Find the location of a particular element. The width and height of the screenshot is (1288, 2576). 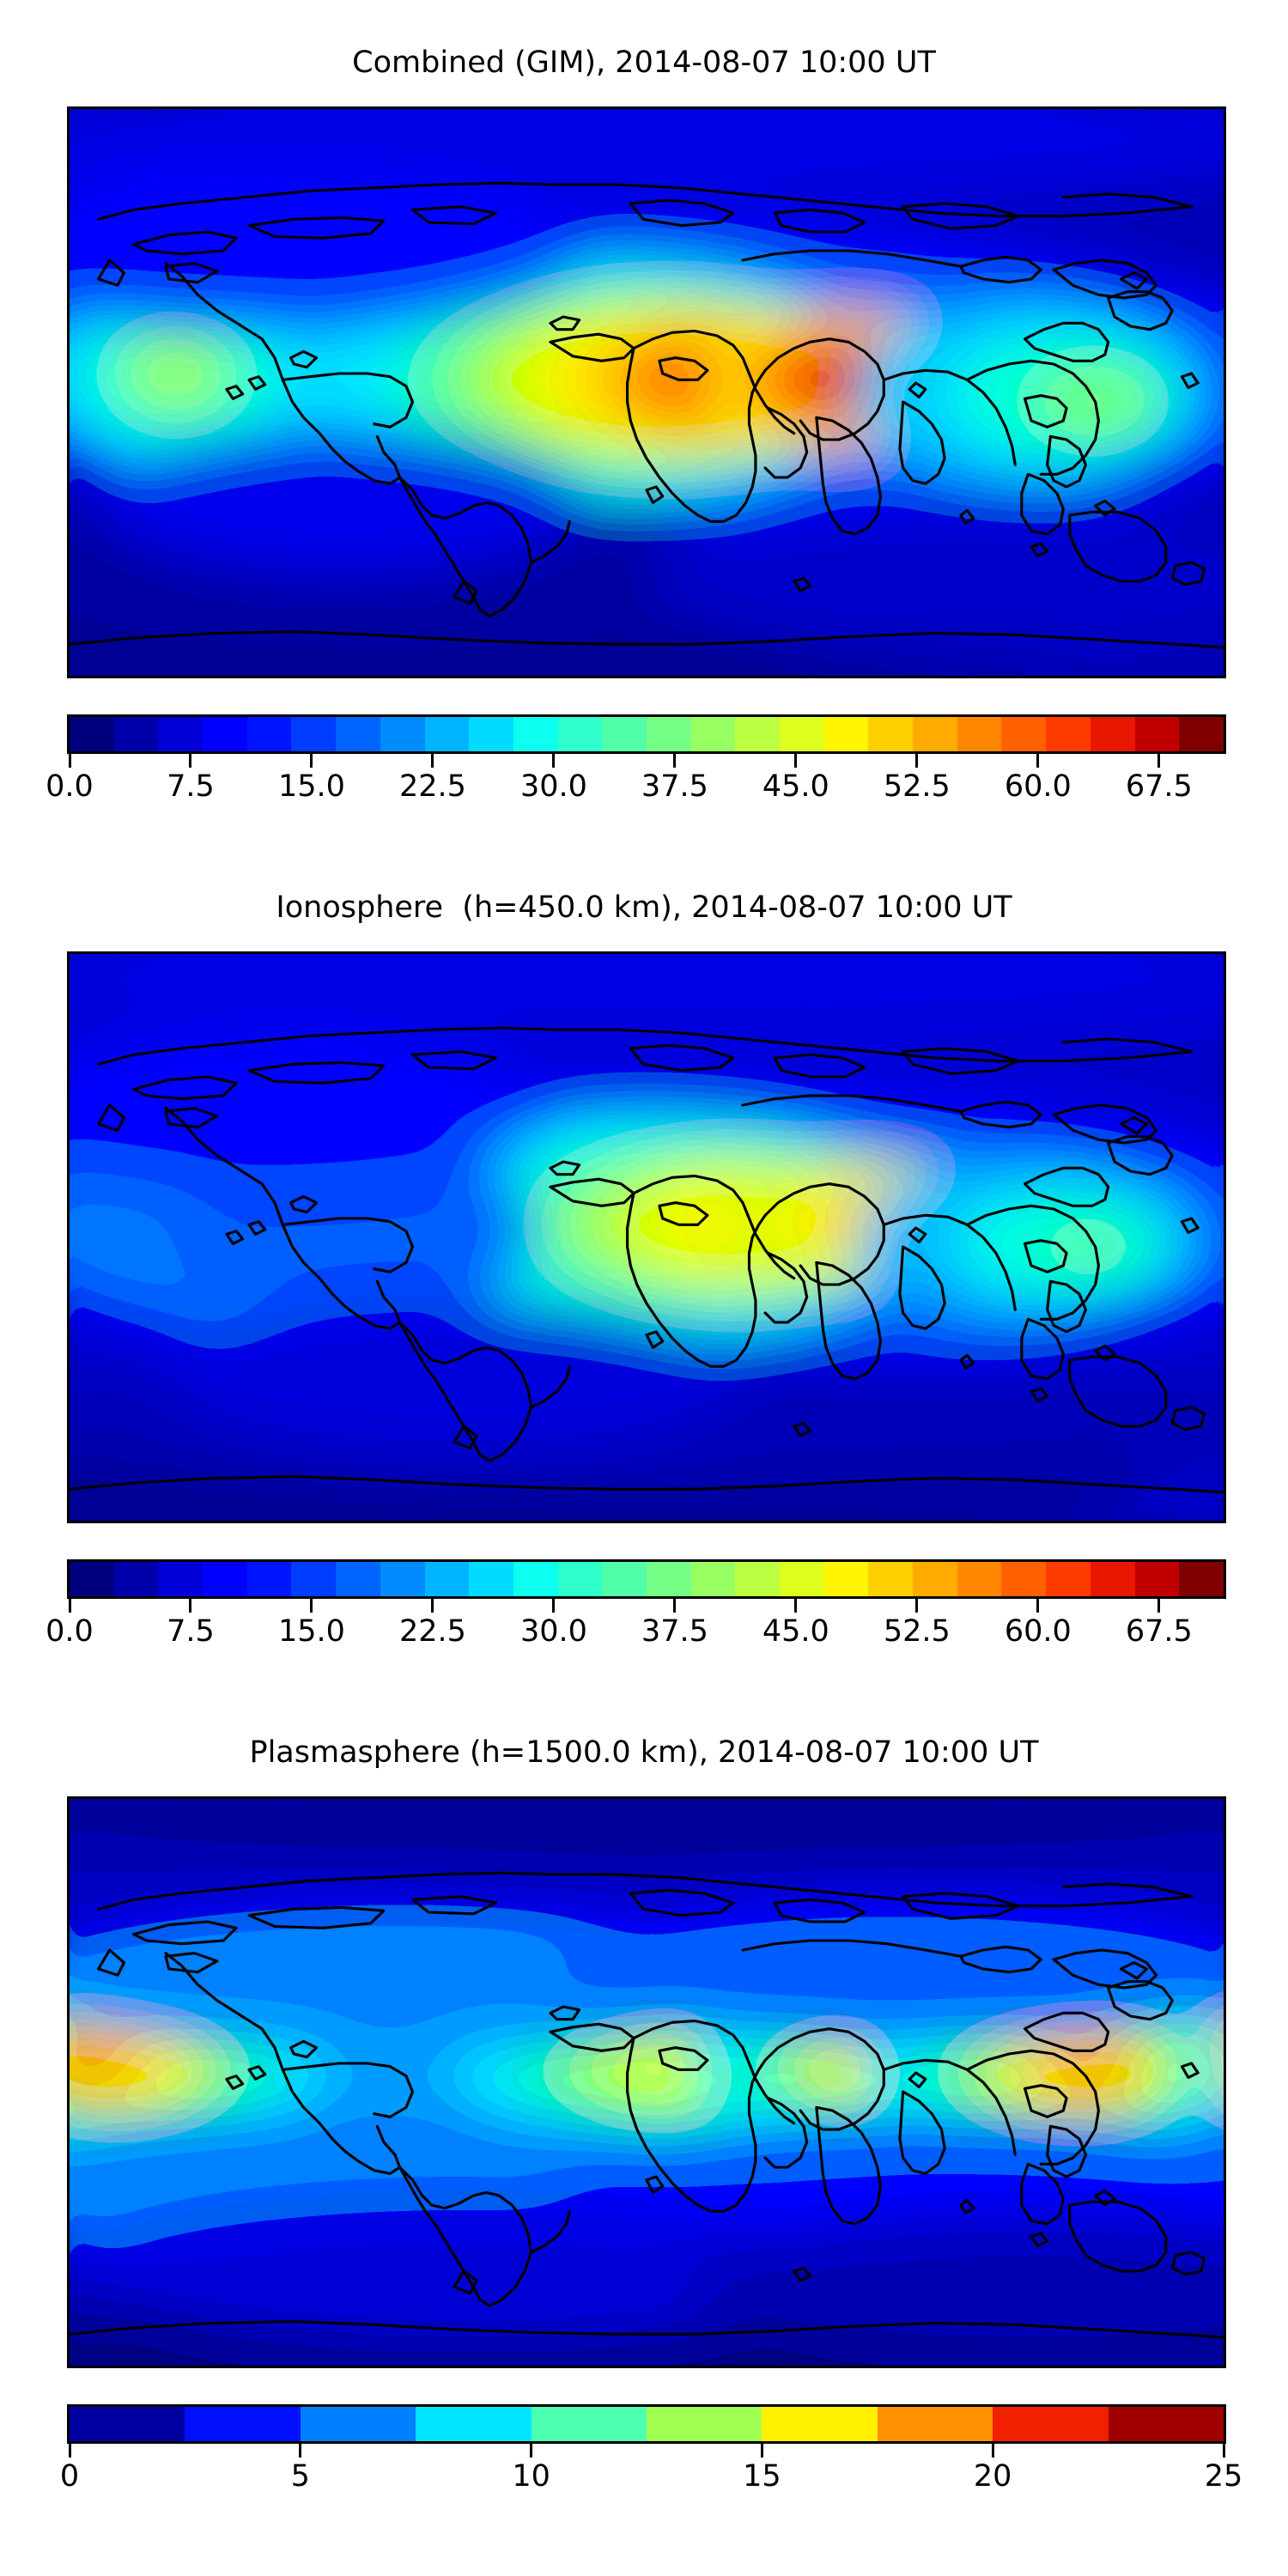

colorbar-labels-2: 0.0 7.5 15.0 22.5 30.0 37.5 45.0 52.5 60.0 67.5 is located at coordinates (636, 1633).